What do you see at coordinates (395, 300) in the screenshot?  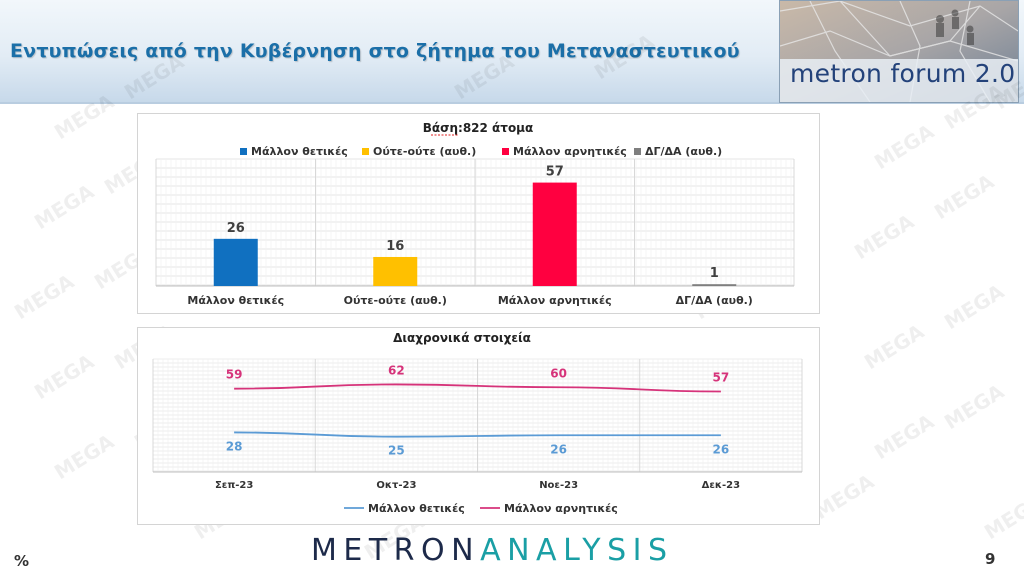 I see `category-label-1: Ούτε-ούτε (αυθ.)` at bounding box center [395, 300].